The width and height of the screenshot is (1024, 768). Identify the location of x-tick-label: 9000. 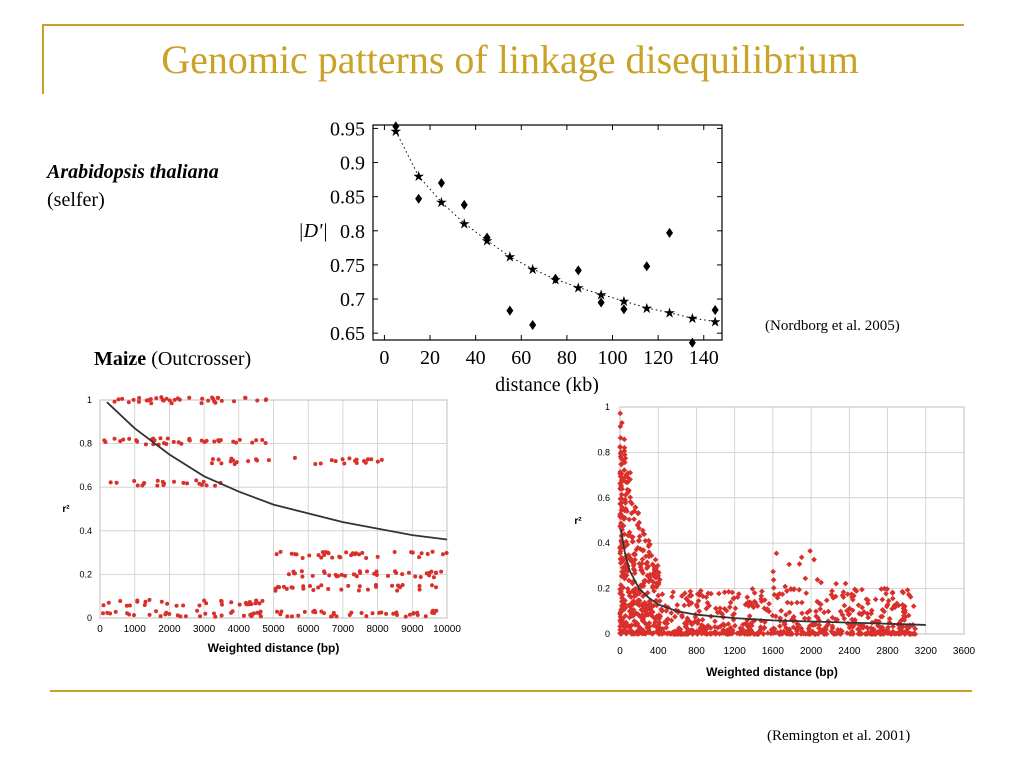
(412, 629).